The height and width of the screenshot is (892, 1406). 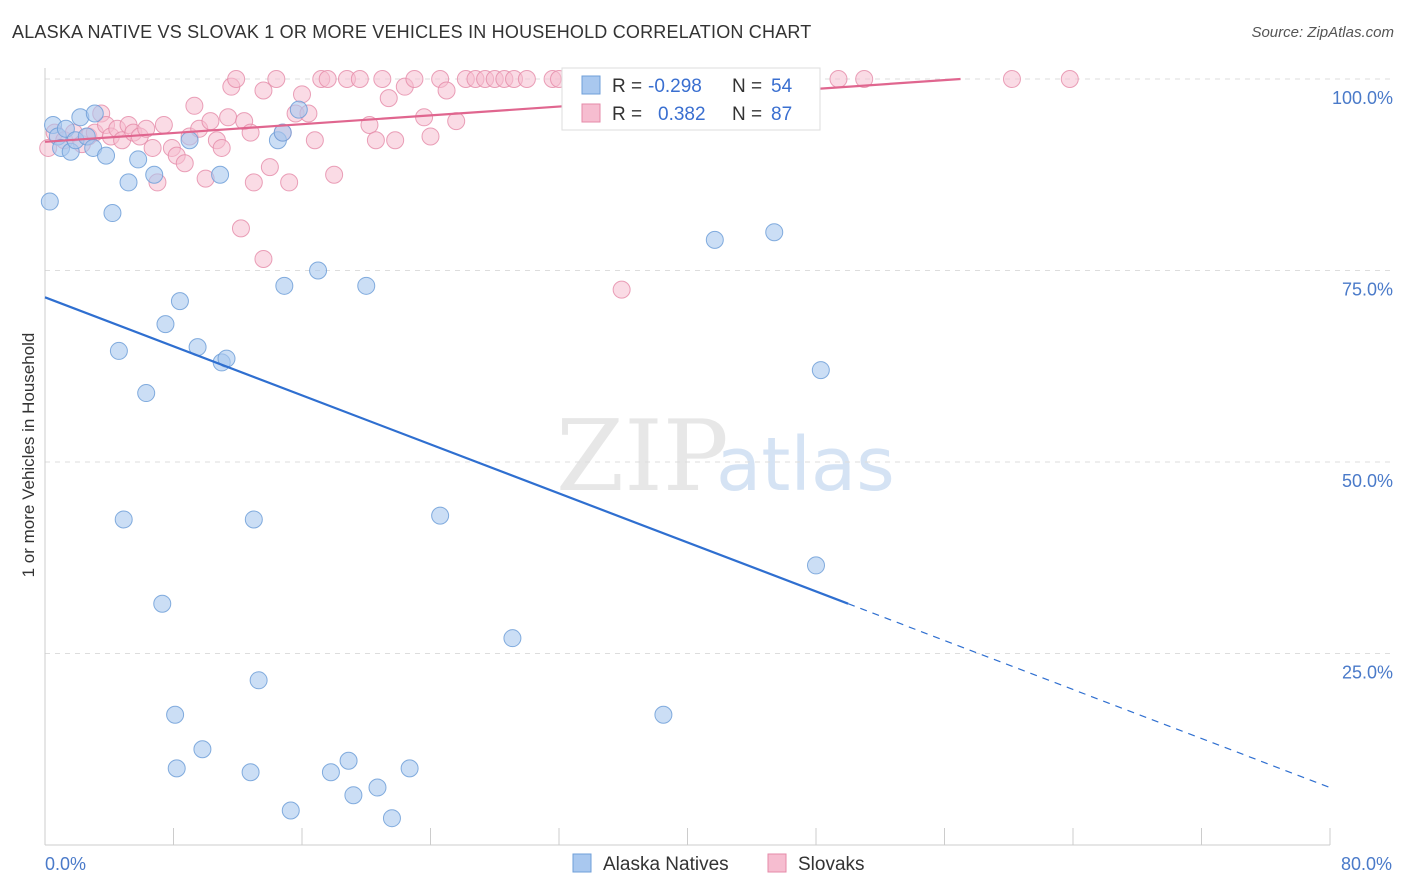 What do you see at coordinates (65, 864) in the screenshot?
I see `x-tick-label-left: 0.0%` at bounding box center [65, 864].